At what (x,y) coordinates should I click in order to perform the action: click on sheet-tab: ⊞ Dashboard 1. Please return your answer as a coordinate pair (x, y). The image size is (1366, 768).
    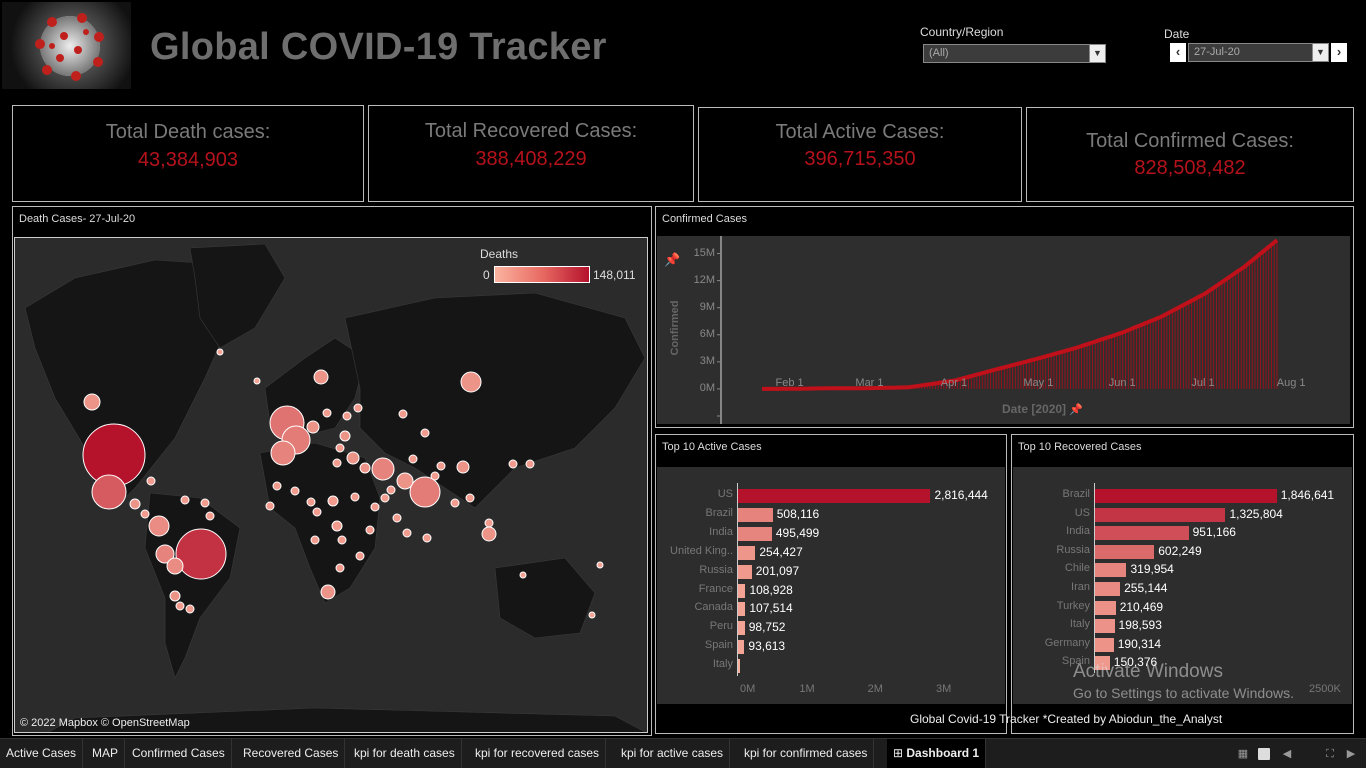
    Looking at the image, I should click on (937, 753).